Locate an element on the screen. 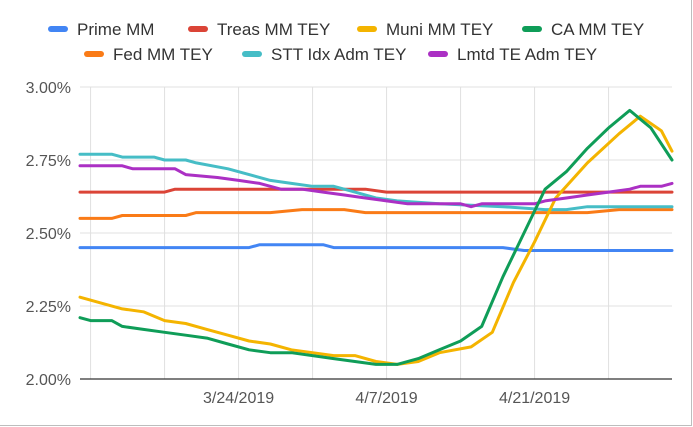  legend-label: Fed MM TEY is located at coordinates (163, 54).